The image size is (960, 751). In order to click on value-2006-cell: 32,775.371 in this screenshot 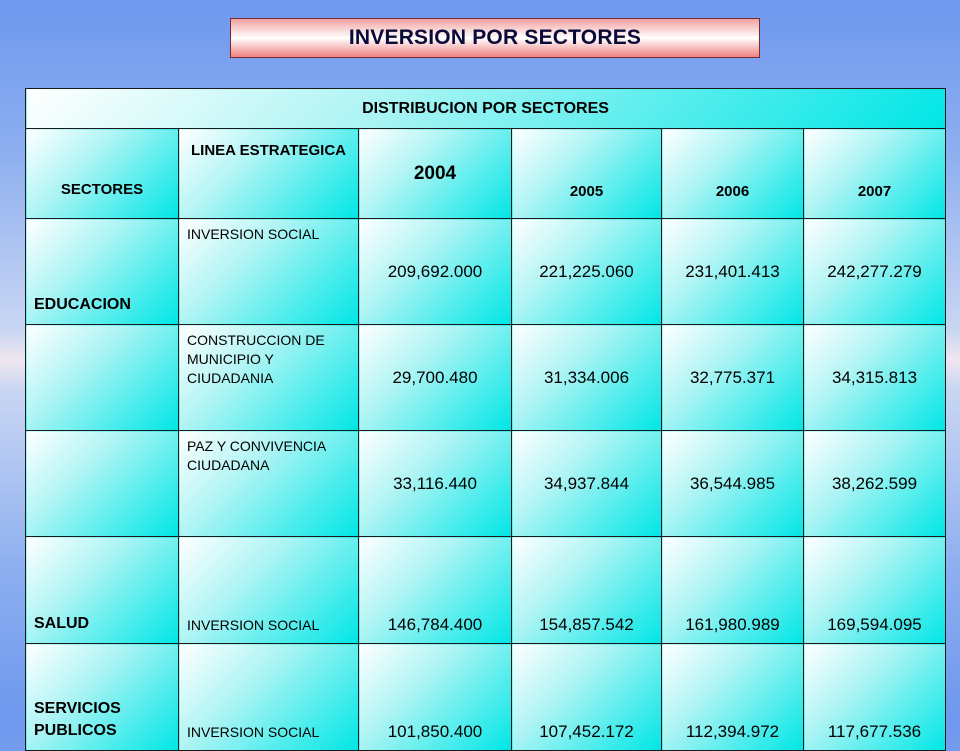, I will do `click(732, 377)`.